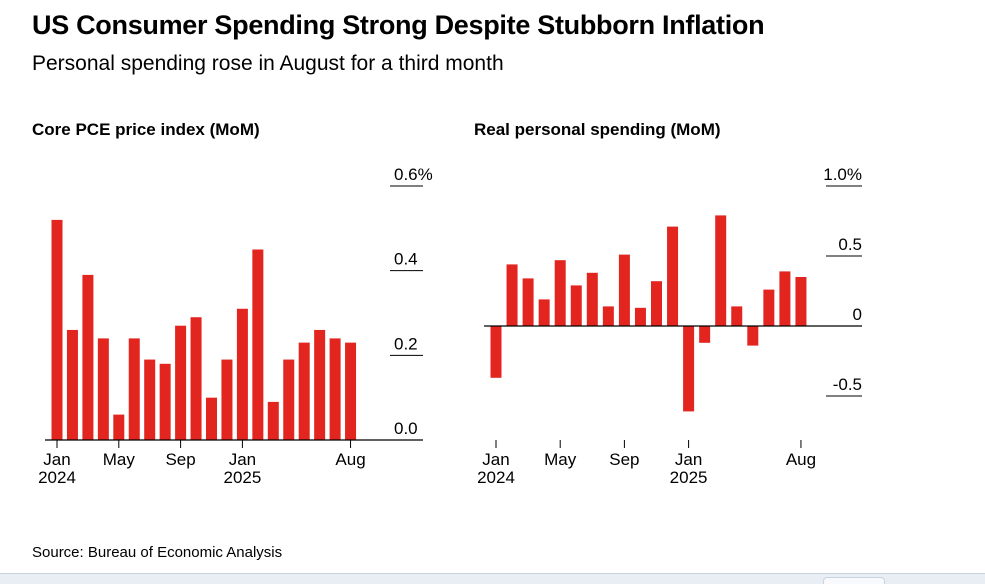  Describe the element at coordinates (847, 384) in the screenshot. I see `y-tick-label: -0.5` at that location.